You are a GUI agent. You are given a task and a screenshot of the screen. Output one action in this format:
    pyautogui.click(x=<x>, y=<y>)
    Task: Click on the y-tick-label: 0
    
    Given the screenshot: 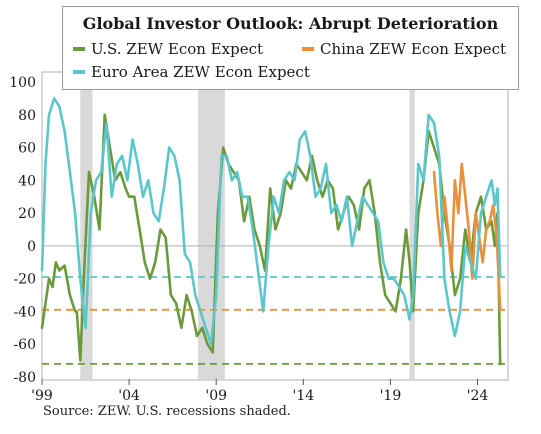 What is the action you would take?
    pyautogui.click(x=31, y=247)
    